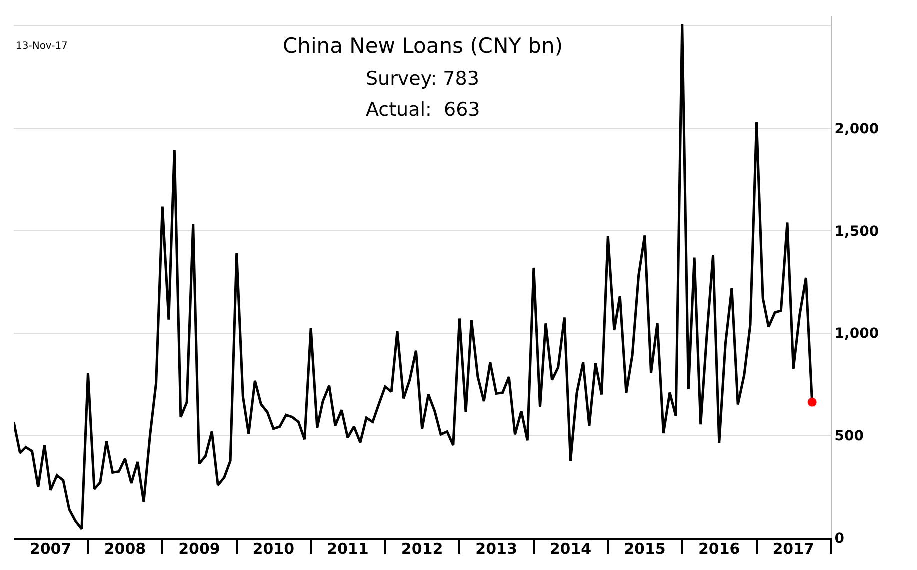 This screenshot has width=917, height=570. What do you see at coordinates (423, 110) in the screenshot?
I see `annotation: Actual: 663` at bounding box center [423, 110].